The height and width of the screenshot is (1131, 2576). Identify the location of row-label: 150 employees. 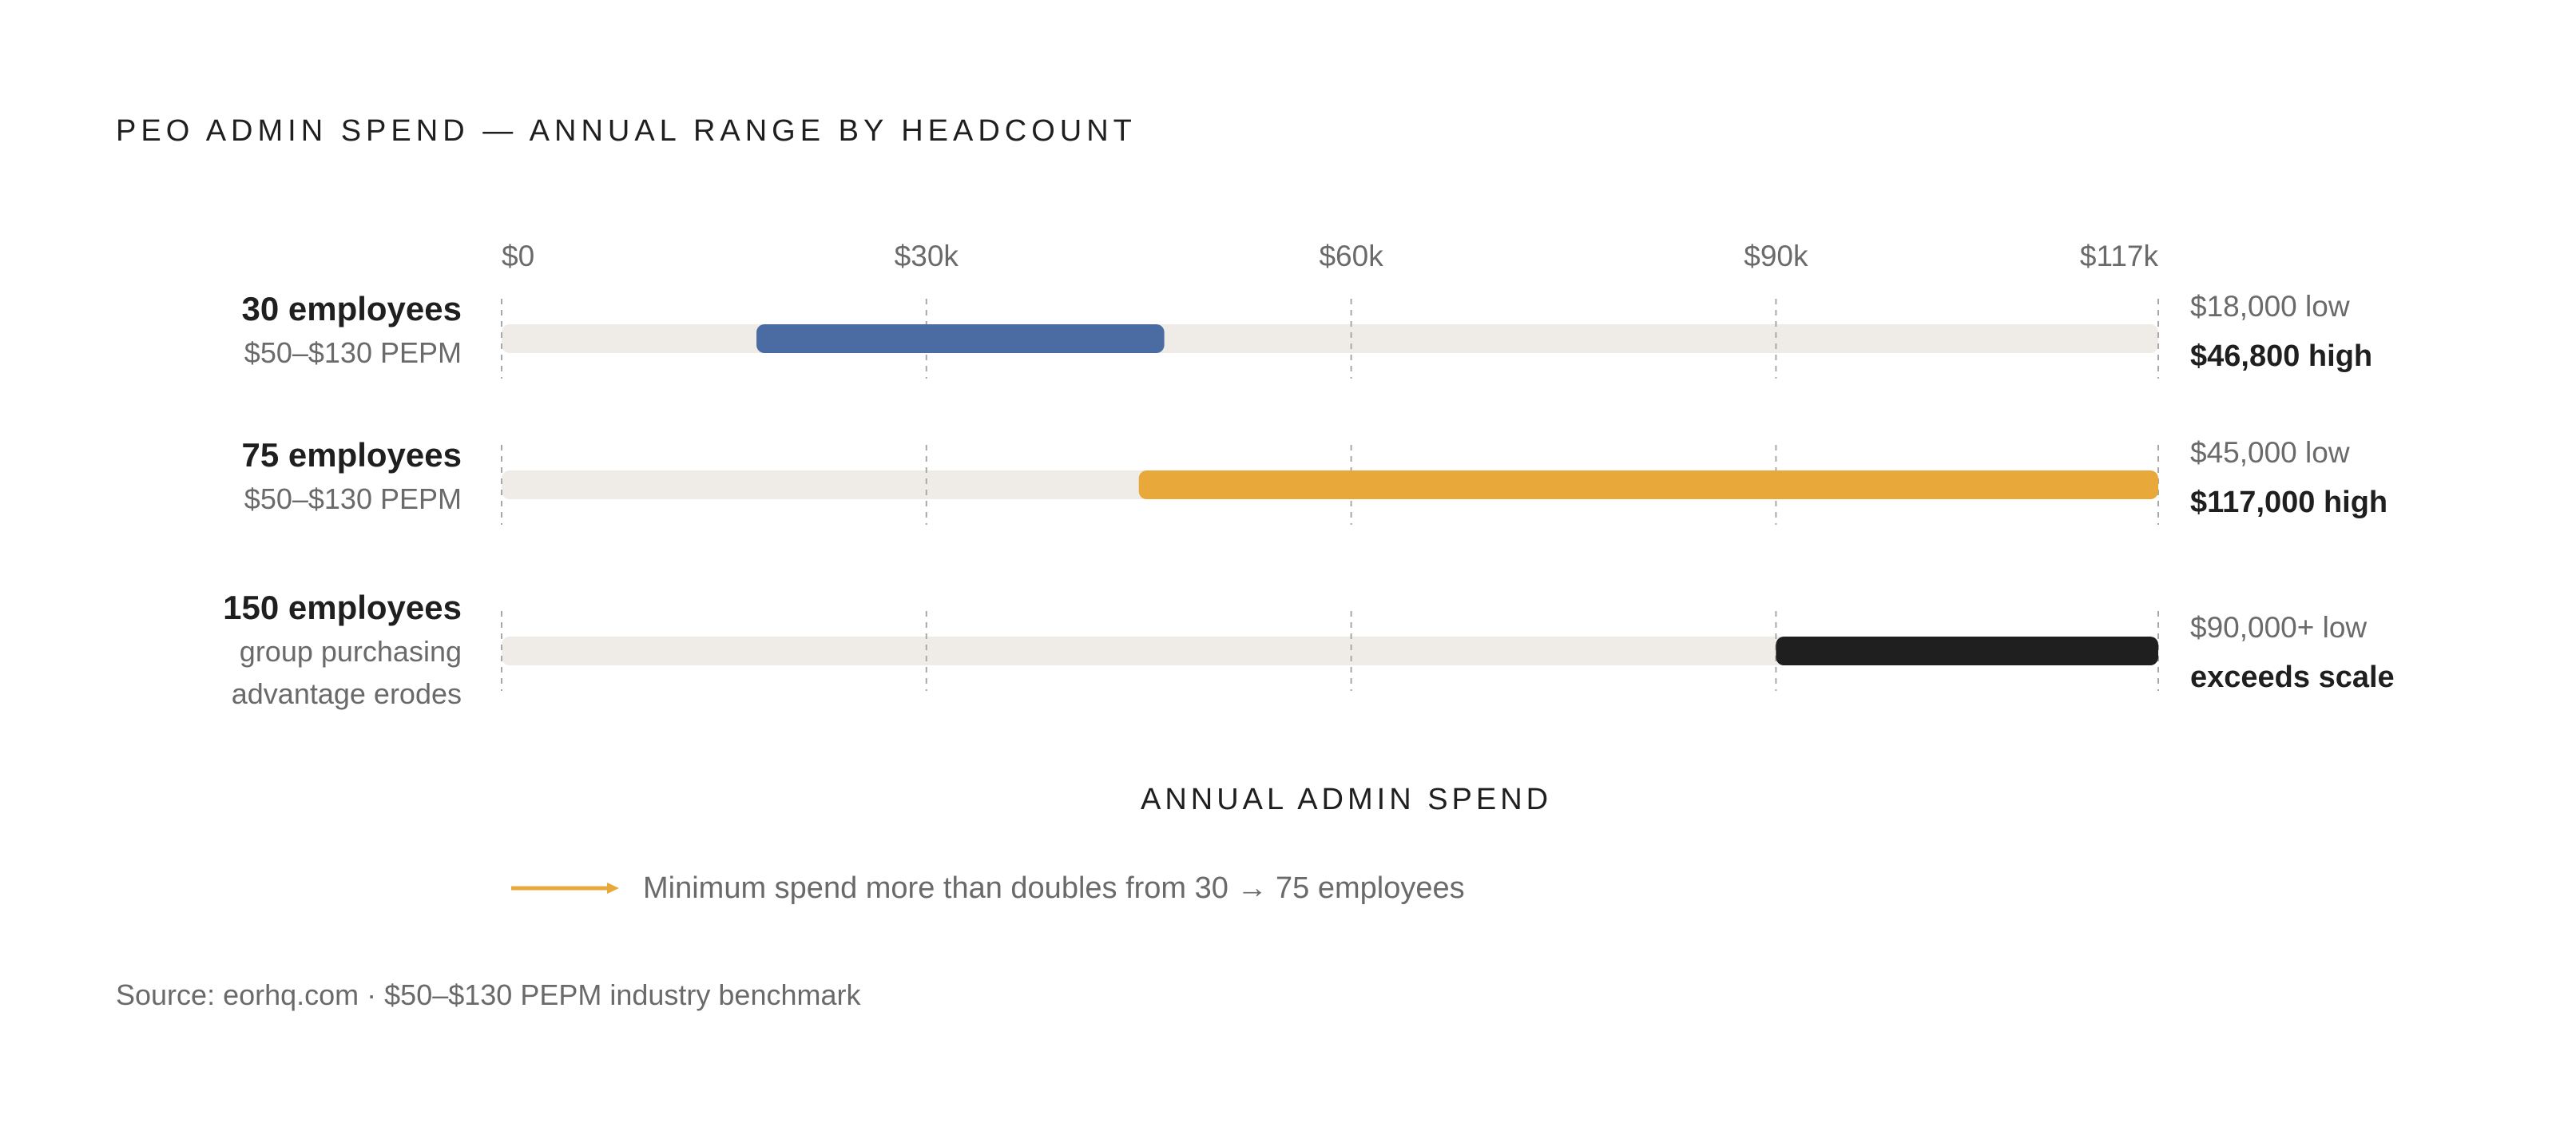
(342, 607).